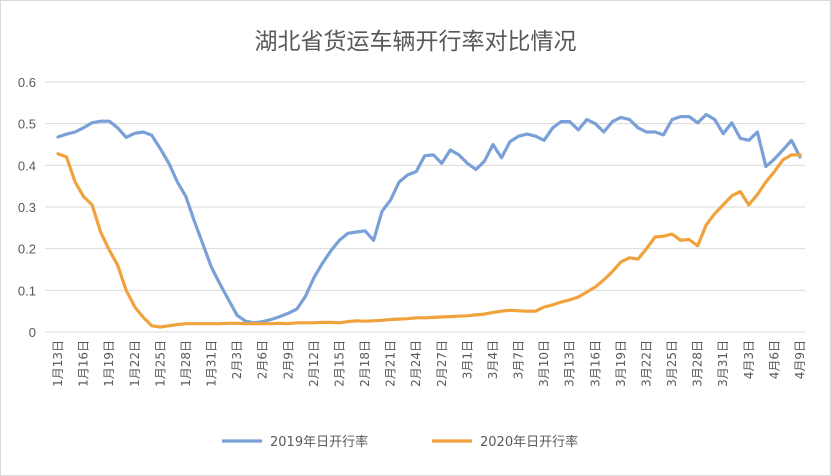  Describe the element at coordinates (84, 363) in the screenshot. I see `x-tick-label: 1月16日` at that location.